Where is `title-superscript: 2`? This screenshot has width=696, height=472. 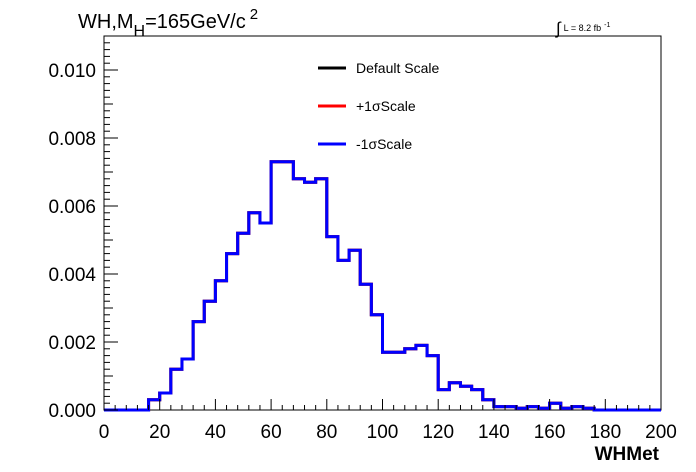 title-superscript: 2 is located at coordinates (254, 14).